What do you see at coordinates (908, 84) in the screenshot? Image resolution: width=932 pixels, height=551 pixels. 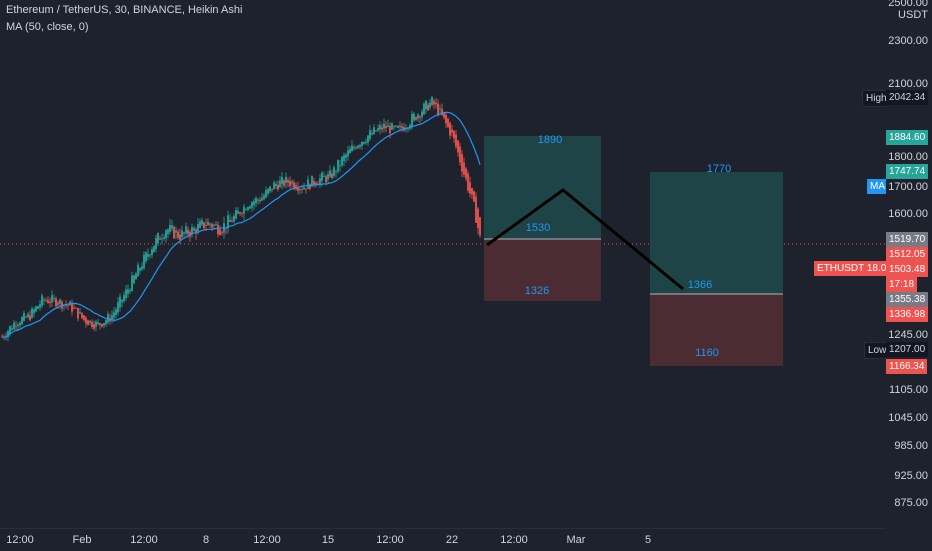 I see `price-tick: 2100.00` at bounding box center [908, 84].